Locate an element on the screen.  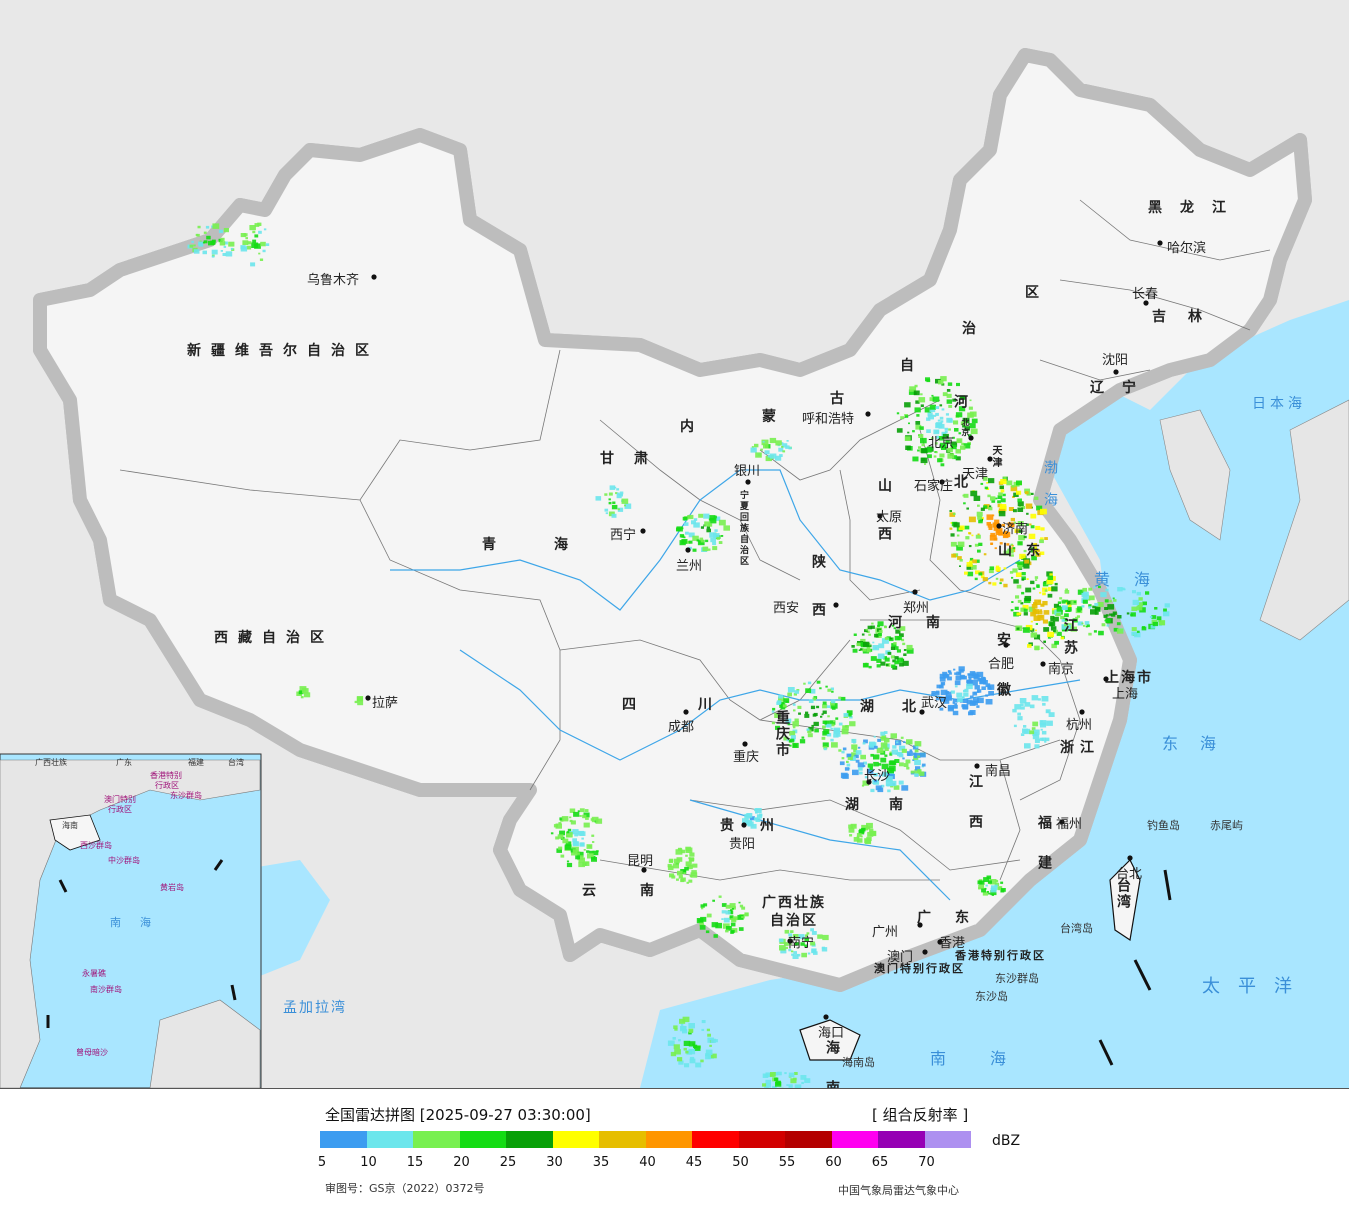
scale-swatch is located at coordinates (575, 1139).